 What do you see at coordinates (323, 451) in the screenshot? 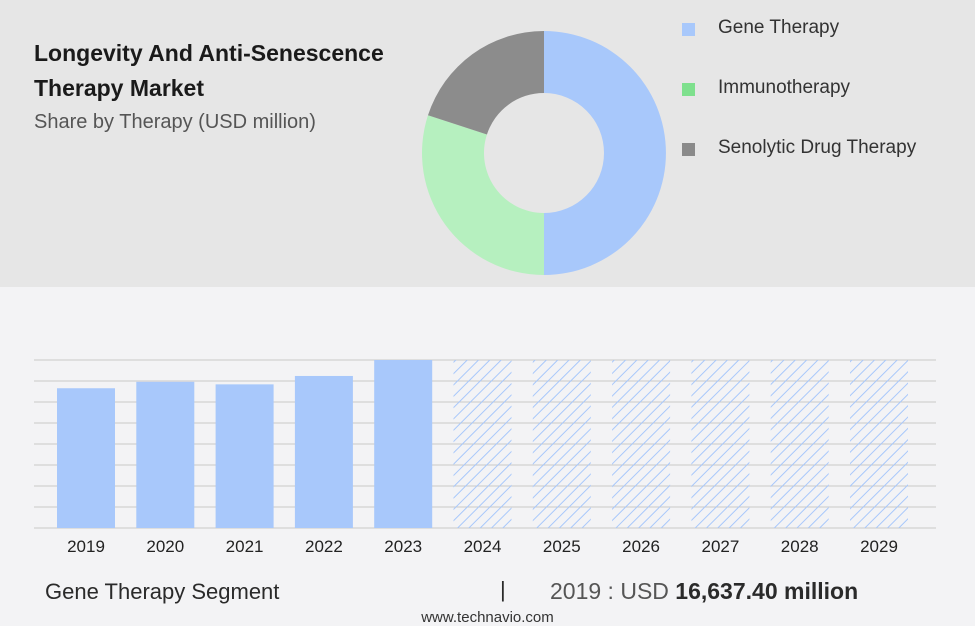
I see `bar-2022` at bounding box center [323, 451].